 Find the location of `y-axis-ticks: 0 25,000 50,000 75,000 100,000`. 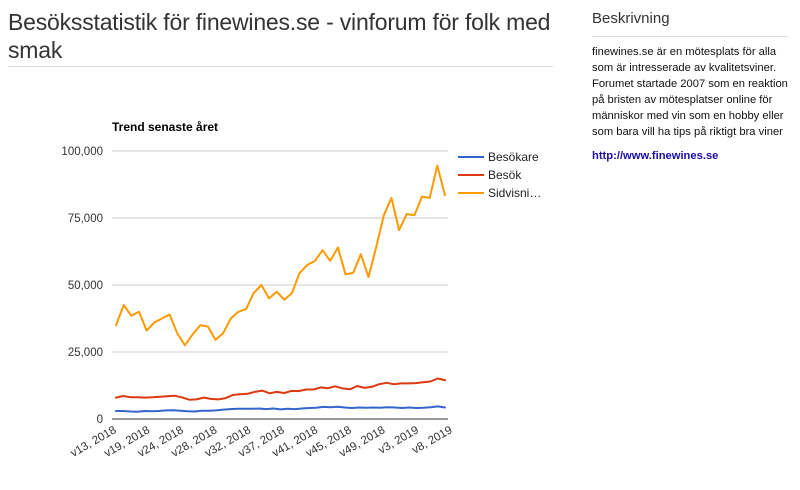

y-axis-ticks: 0 25,000 50,000 75,000 100,000 is located at coordinates (82, 286).